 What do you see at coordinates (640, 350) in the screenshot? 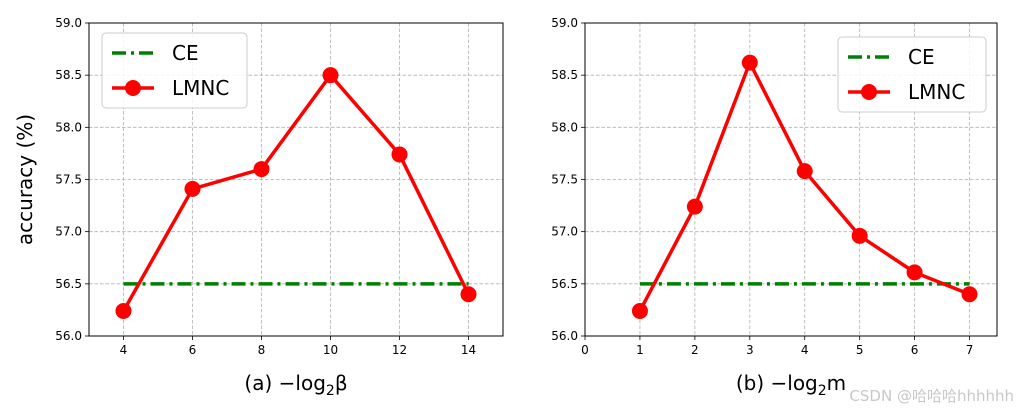
I see `x-tick-label: 1` at bounding box center [640, 350].